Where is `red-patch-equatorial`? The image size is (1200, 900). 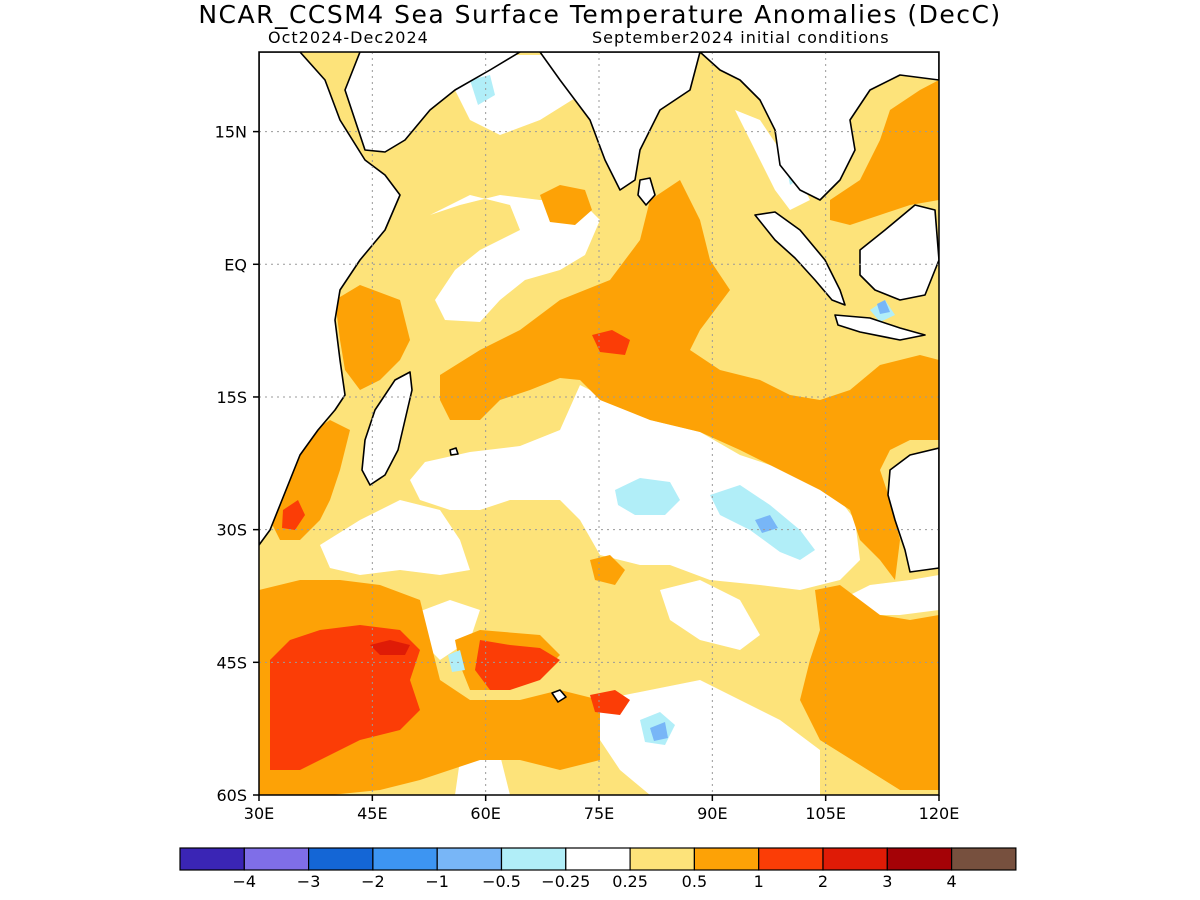
red-patch-equatorial is located at coordinates (611, 342).